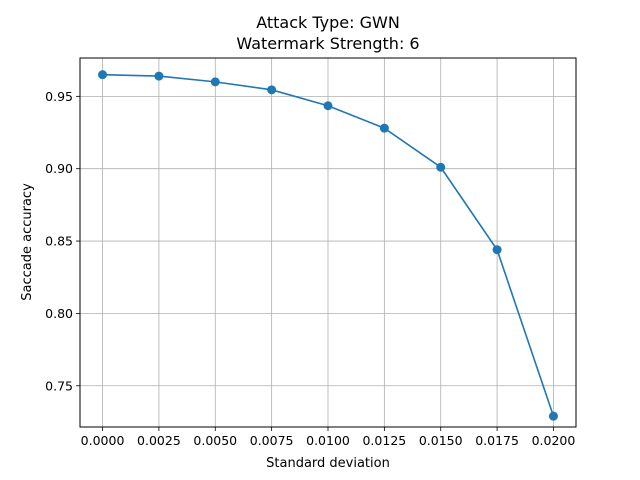  What do you see at coordinates (59, 313) in the screenshot?
I see `y-tick-label: 0.80` at bounding box center [59, 313].